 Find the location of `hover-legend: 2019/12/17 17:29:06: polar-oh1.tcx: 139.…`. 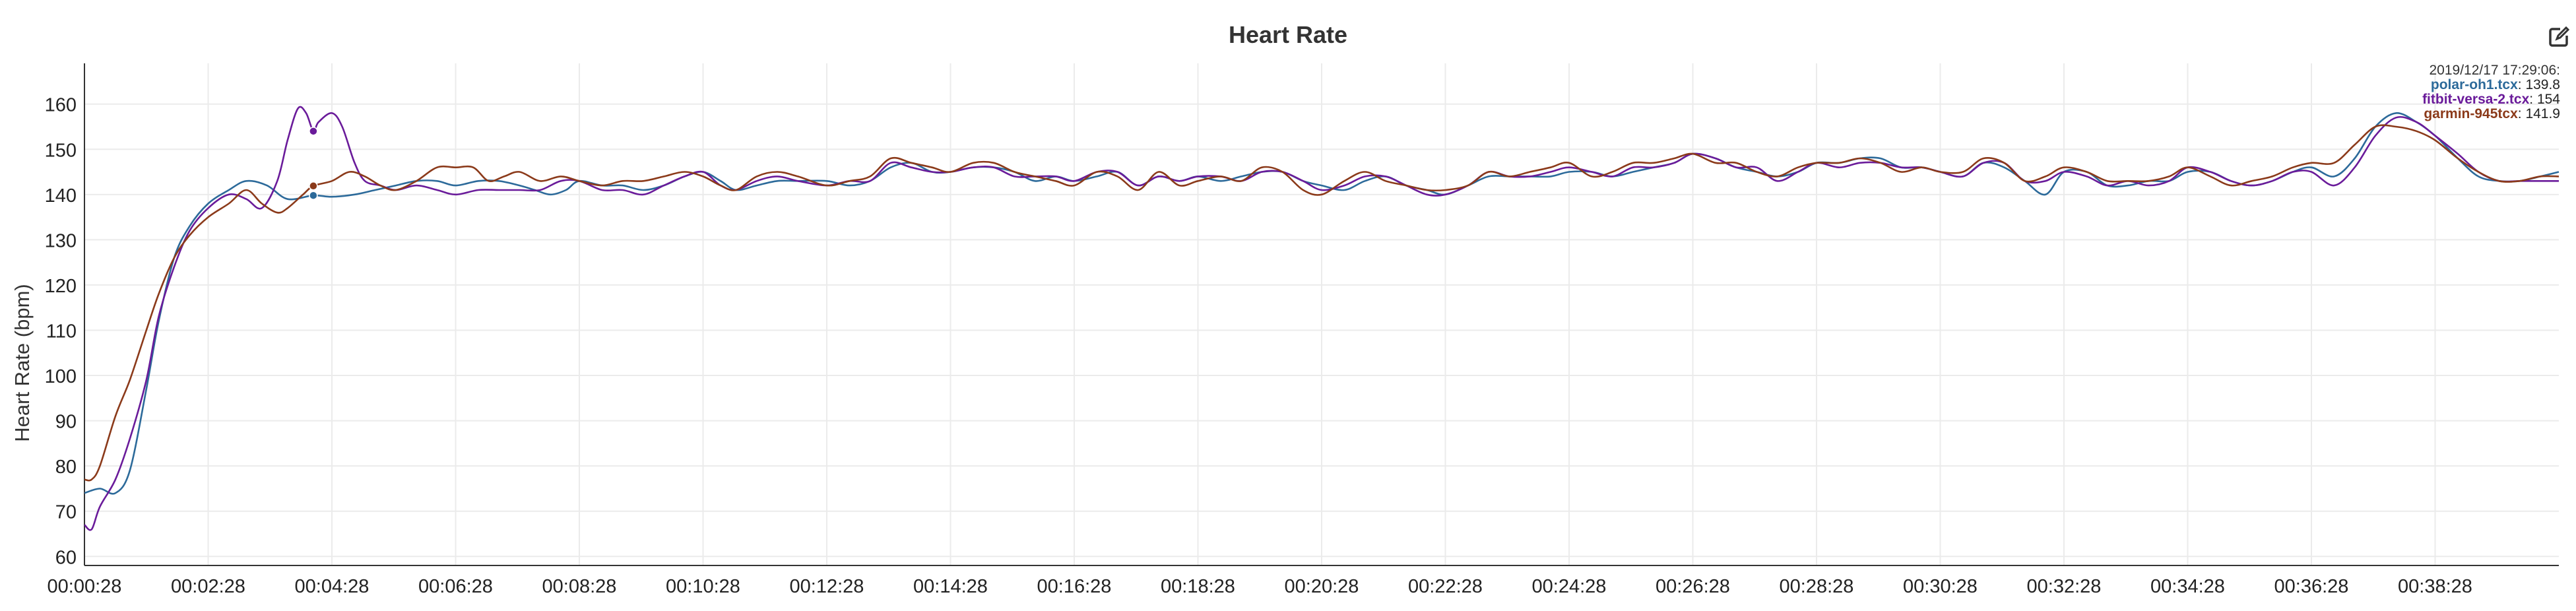

hover-legend: 2019/12/17 17:29:06: polar-oh1.tcx: 139.… is located at coordinates (2491, 92).